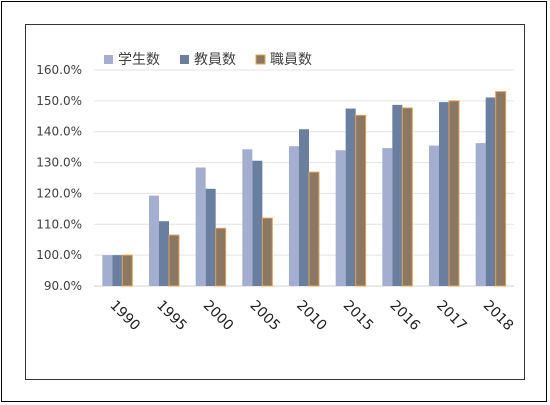 This screenshot has height=405, width=550. Describe the element at coordinates (125, 316) in the screenshot. I see `x-tick-label: 1990` at that location.